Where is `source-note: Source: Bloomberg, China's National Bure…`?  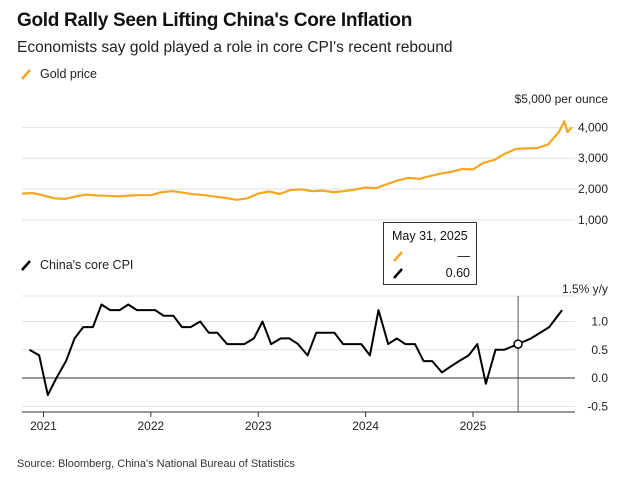 source-note: Source: Bloomberg, China's National Bure… is located at coordinates (156, 464).